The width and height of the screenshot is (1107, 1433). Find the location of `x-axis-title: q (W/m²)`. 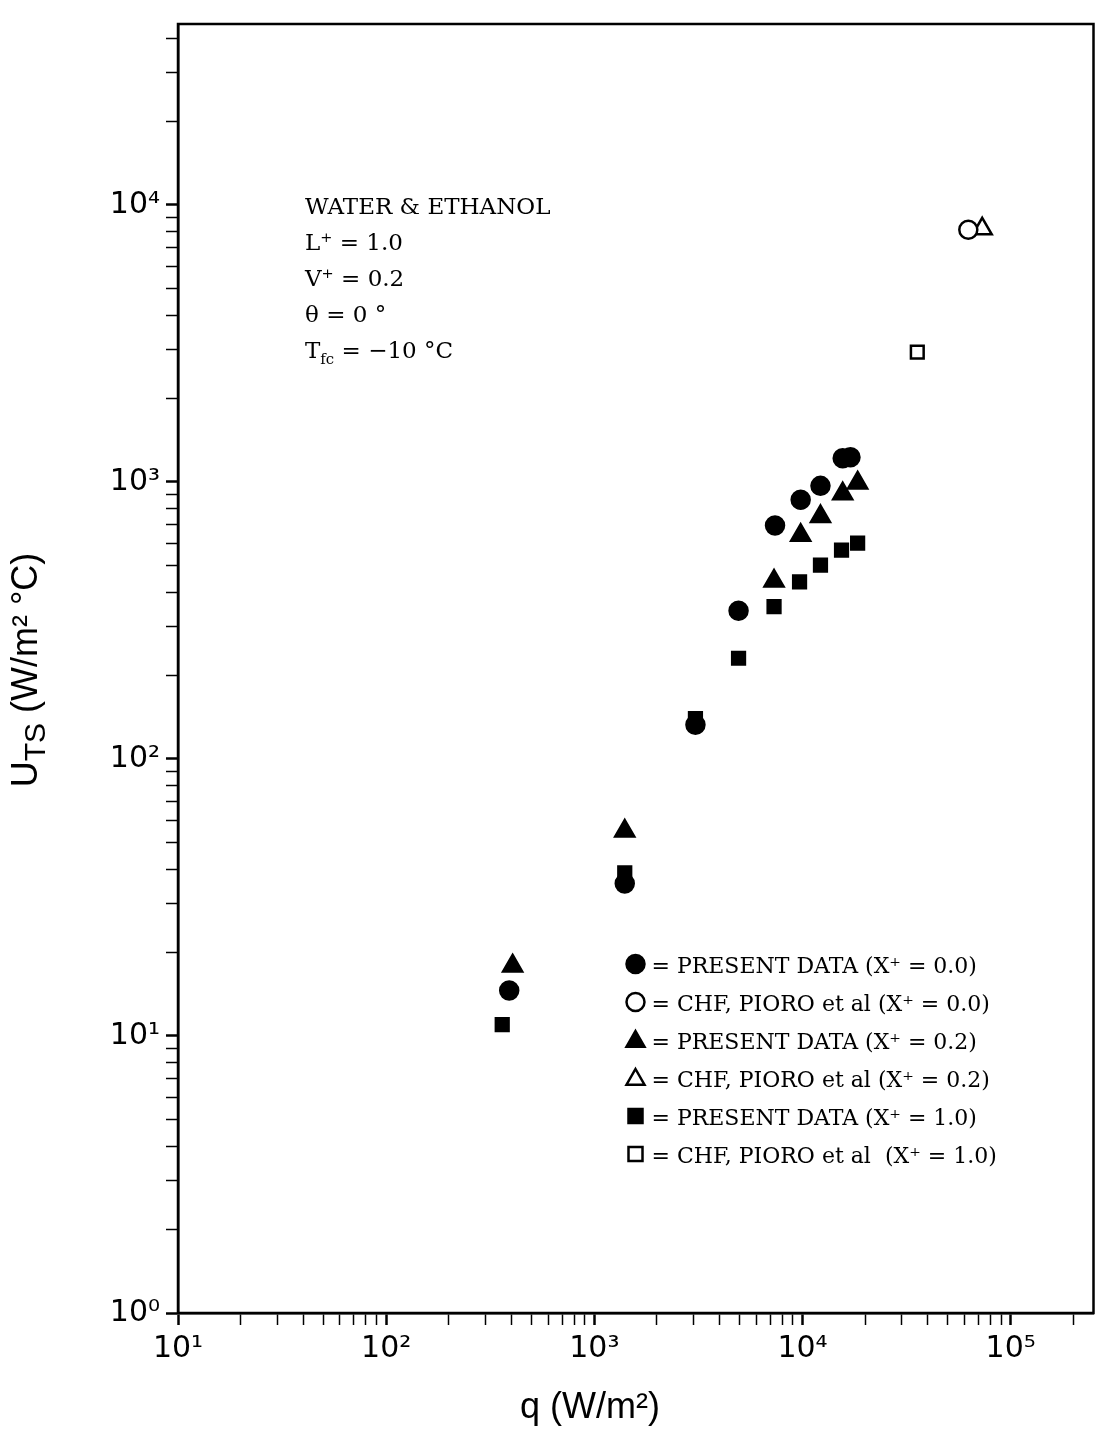

x-axis-title: q (W/m²) is located at coordinates (590, 1406).